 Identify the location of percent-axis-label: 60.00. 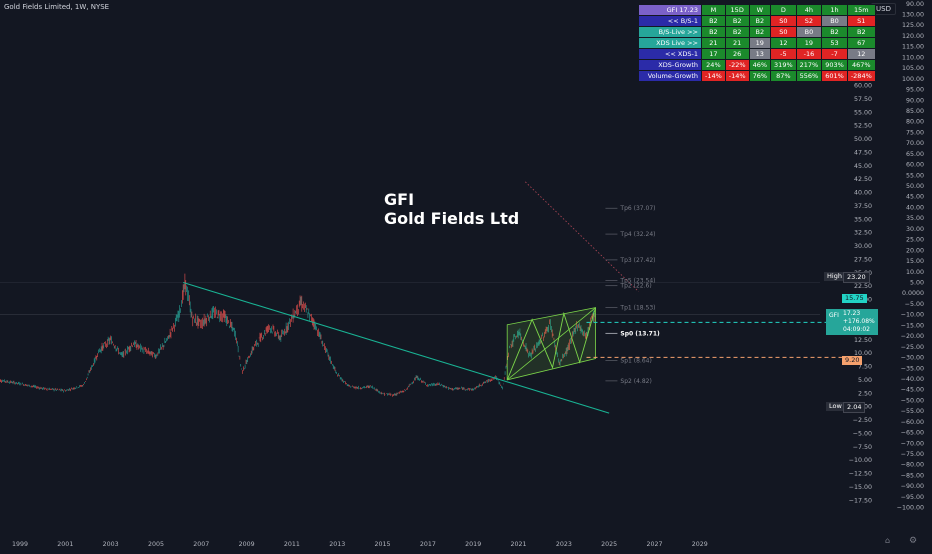
(915, 165).